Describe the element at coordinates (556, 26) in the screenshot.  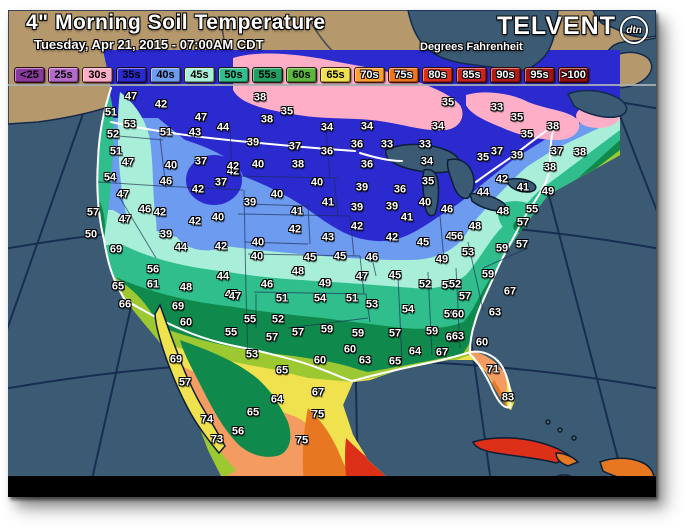
I see `telvent-logo: TELVENT` at that location.